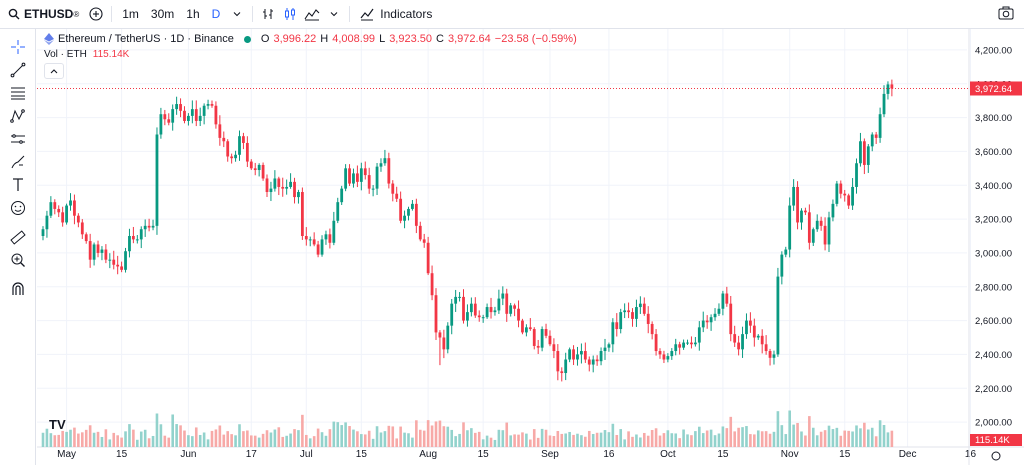  I want to click on zoom-tool, so click(18, 259).